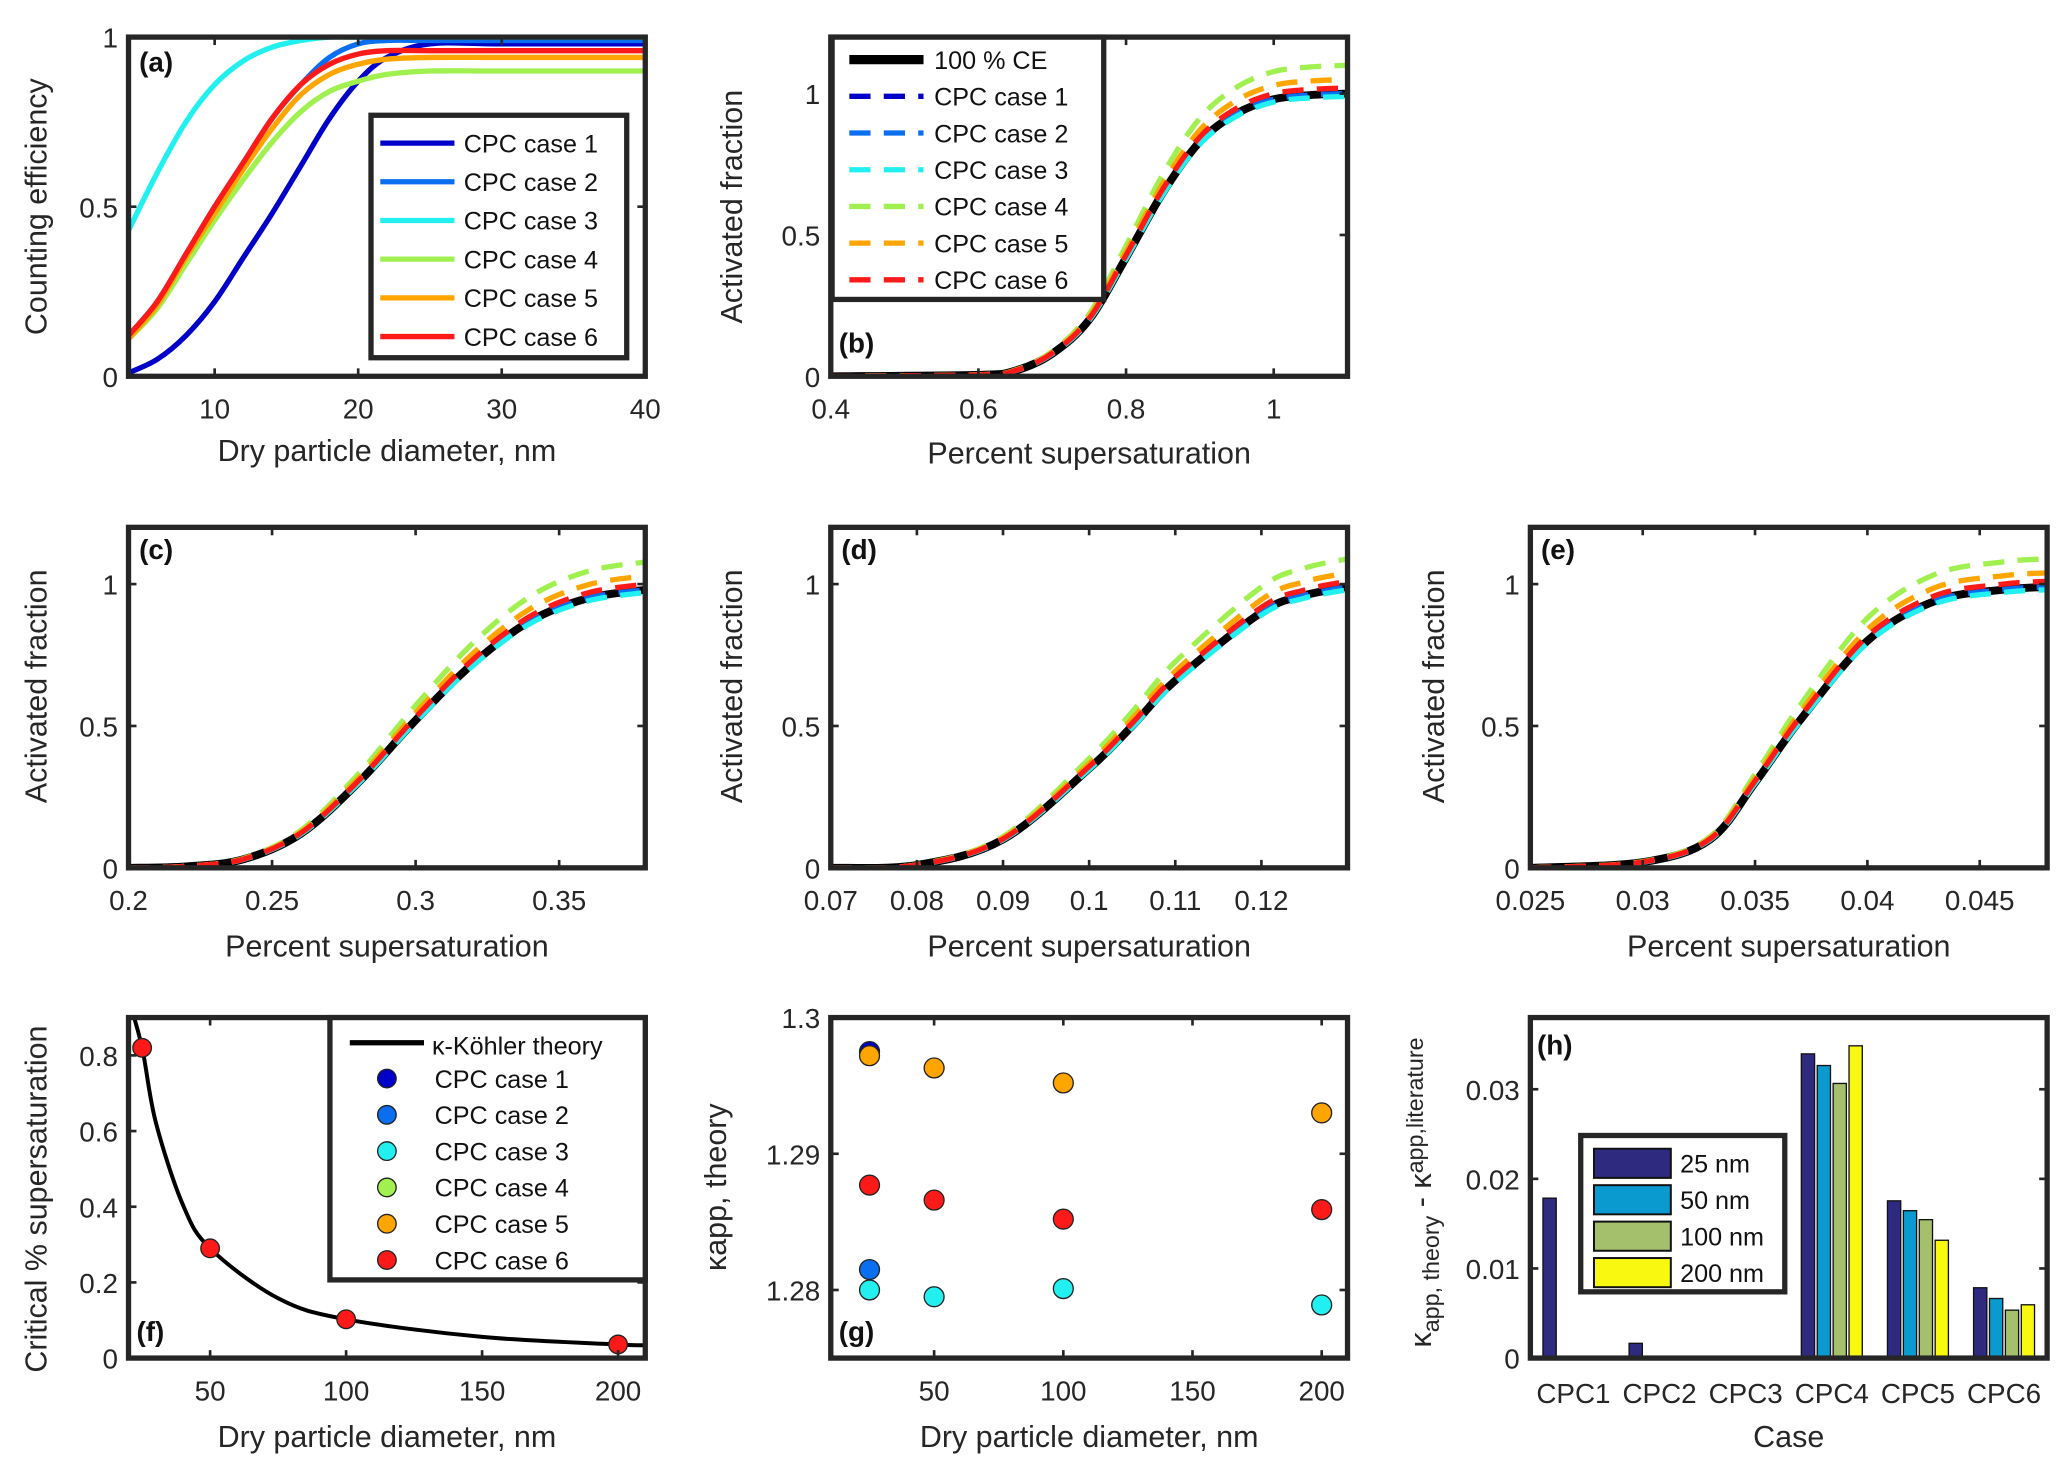 This screenshot has width=2067, height=1476. What do you see at coordinates (36, 1199) in the screenshot?
I see `y-axis-label: Critical % supersaturation` at bounding box center [36, 1199].